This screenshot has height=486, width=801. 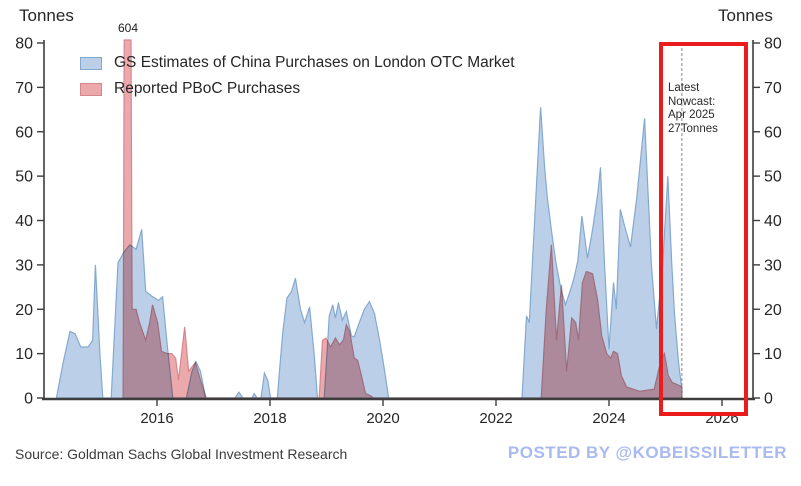 What do you see at coordinates (91, 63) in the screenshot?
I see `legend-swatch-blue` at bounding box center [91, 63].